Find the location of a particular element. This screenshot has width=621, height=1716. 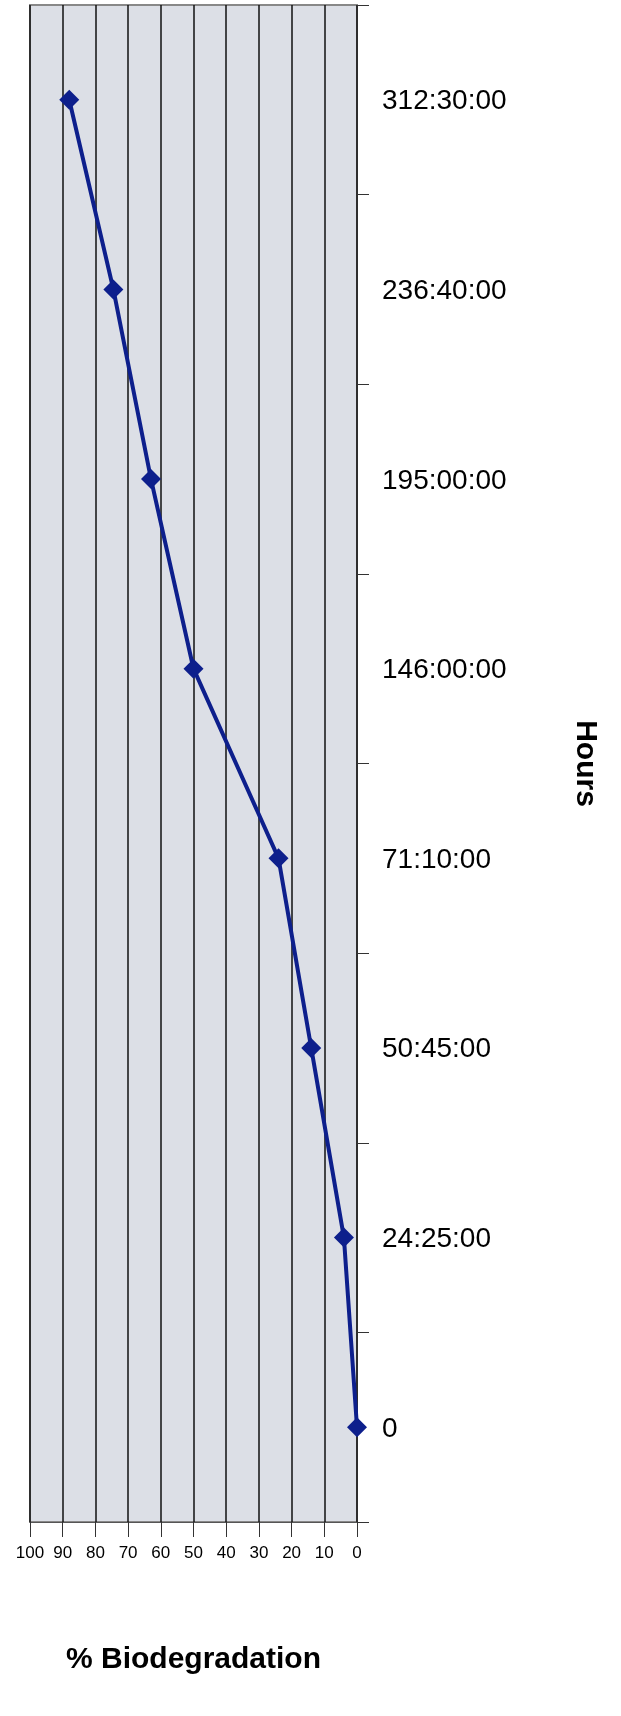

x-tick-label: 70 is located at coordinates (128, 1552).